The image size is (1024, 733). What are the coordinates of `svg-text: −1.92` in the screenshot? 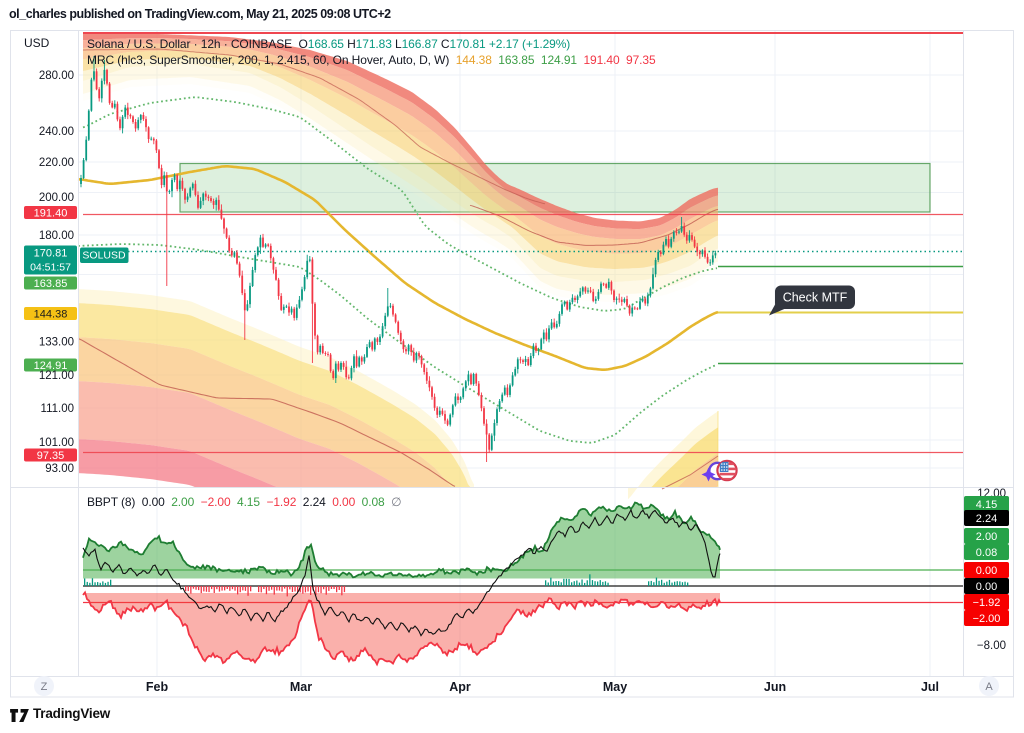 It's located at (987, 603).